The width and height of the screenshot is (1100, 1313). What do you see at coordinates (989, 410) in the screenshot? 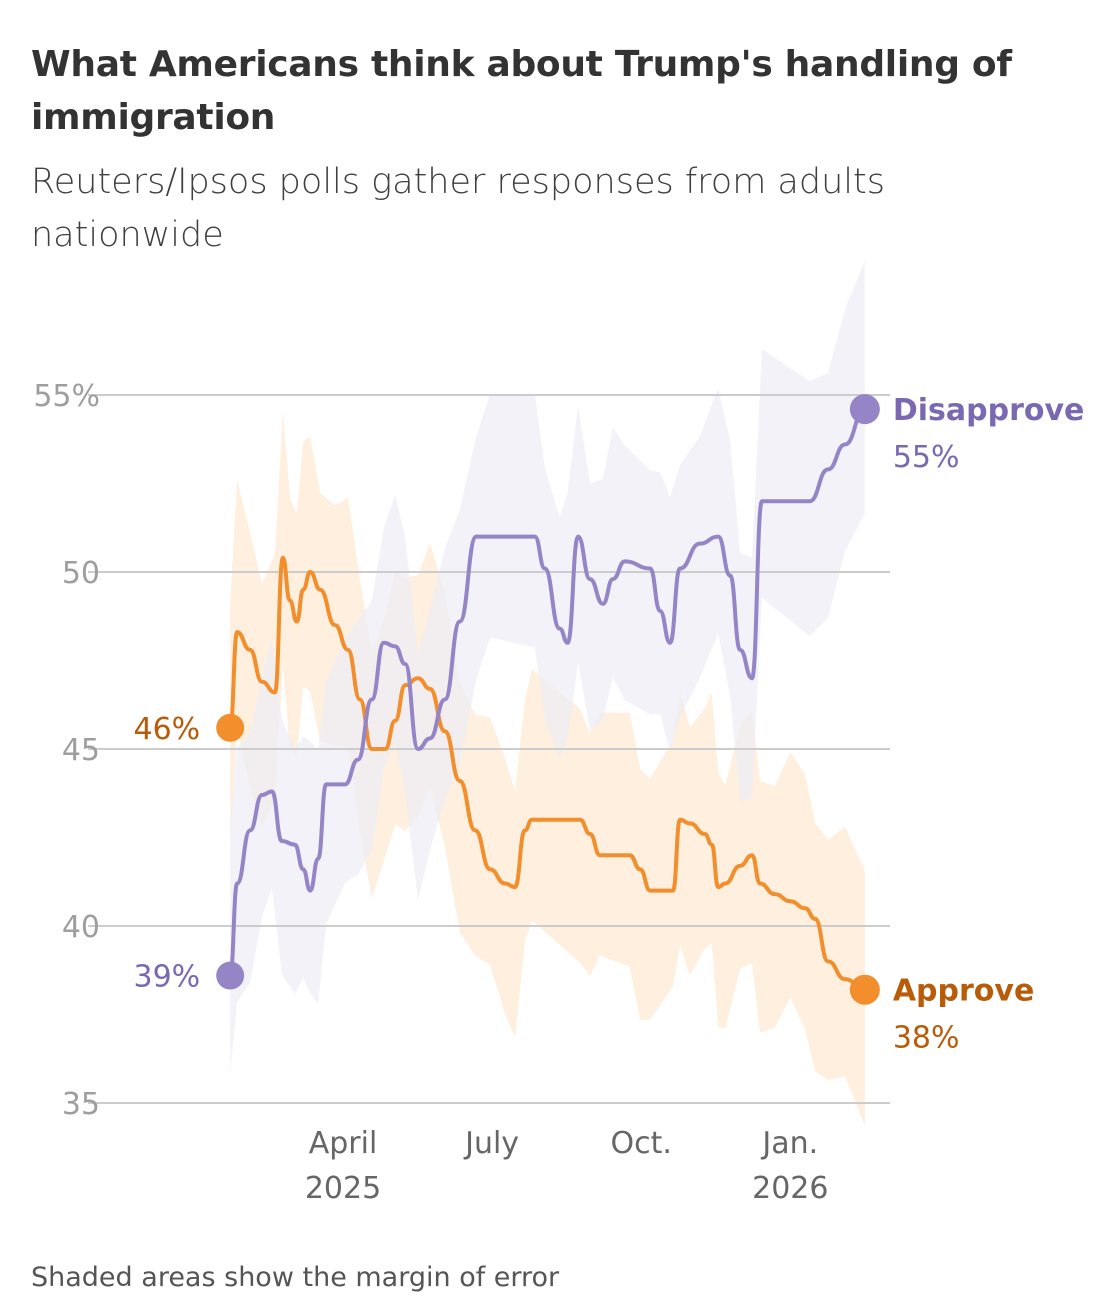
I see `disapprove-series-label: Disapprove` at bounding box center [989, 410].